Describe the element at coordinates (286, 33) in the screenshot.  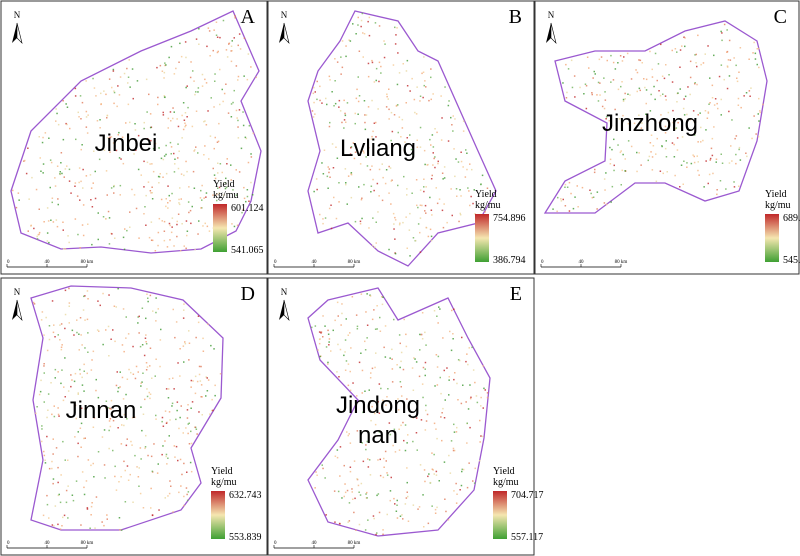
I see `north-arrow-half` at that location.